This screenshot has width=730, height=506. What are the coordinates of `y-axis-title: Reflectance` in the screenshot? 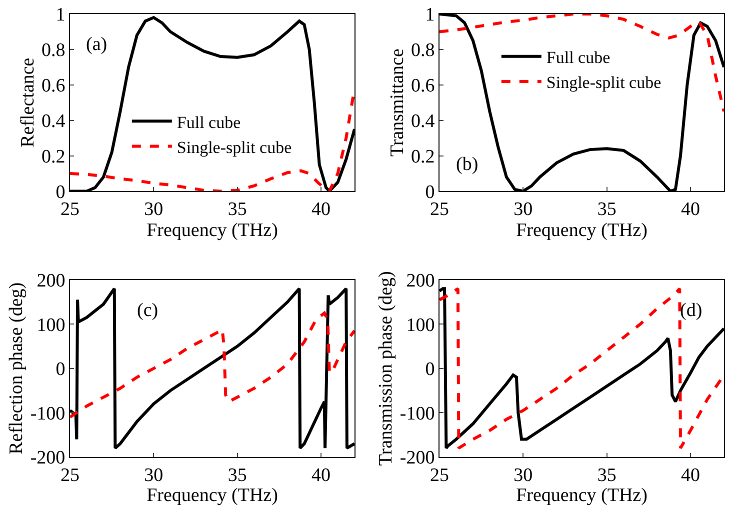 It's located at (27, 103).